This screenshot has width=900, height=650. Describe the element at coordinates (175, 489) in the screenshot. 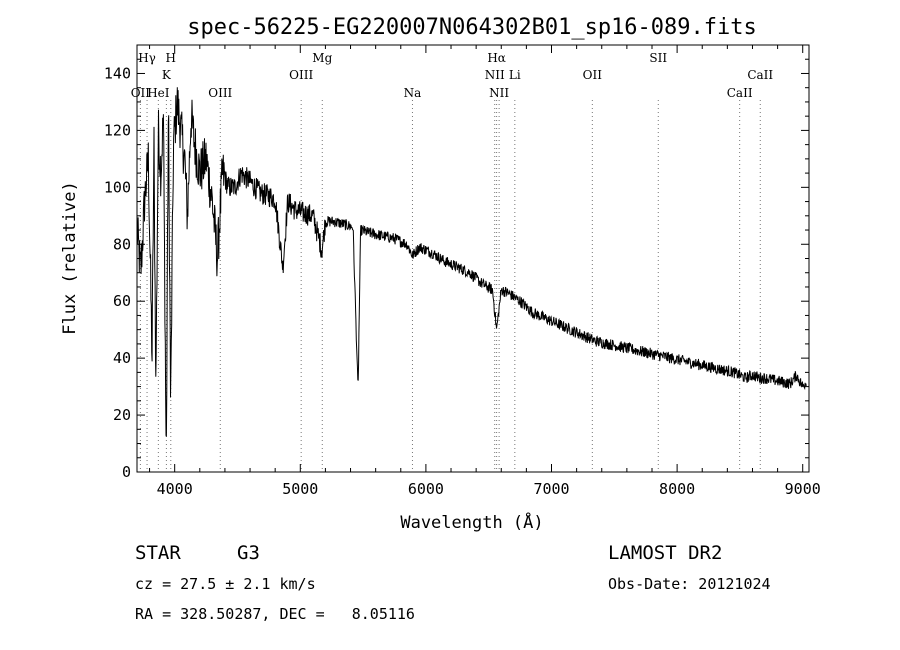

I see `x-tick-label: 4000` at that location.